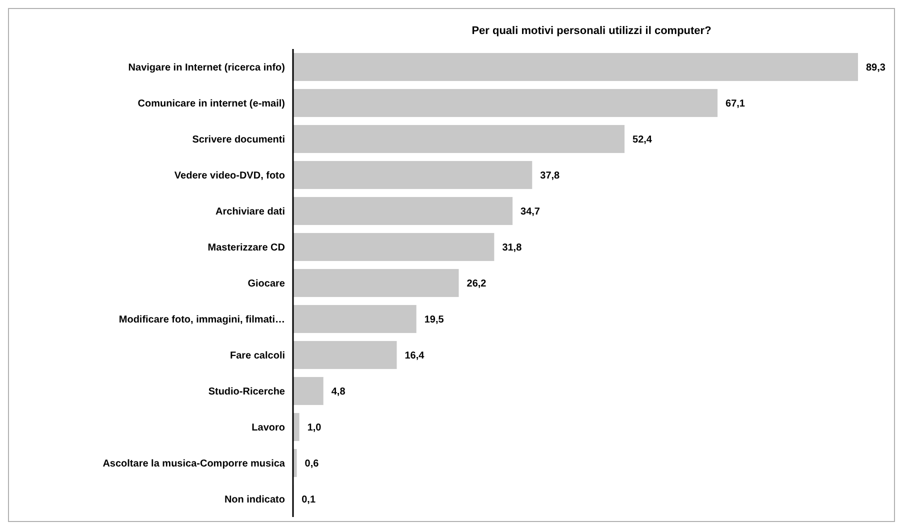  What do you see at coordinates (247, 392) in the screenshot?
I see `y-tick-label: Studio-Ricerche` at bounding box center [247, 392].